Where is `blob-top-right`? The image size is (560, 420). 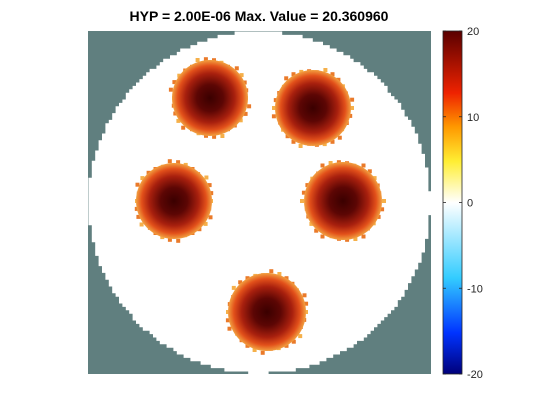
blob-top-right is located at coordinates (313, 108).